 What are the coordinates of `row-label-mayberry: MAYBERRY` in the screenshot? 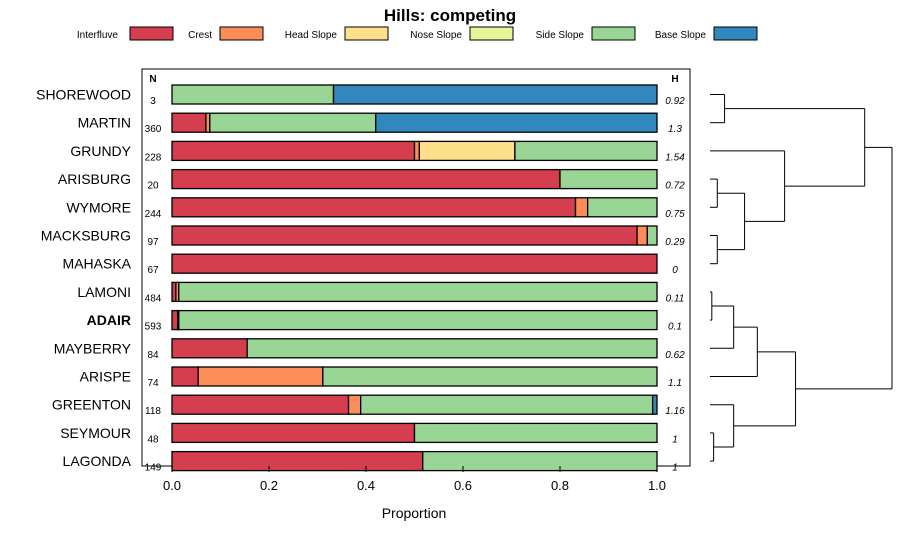 It's located at (93, 348).